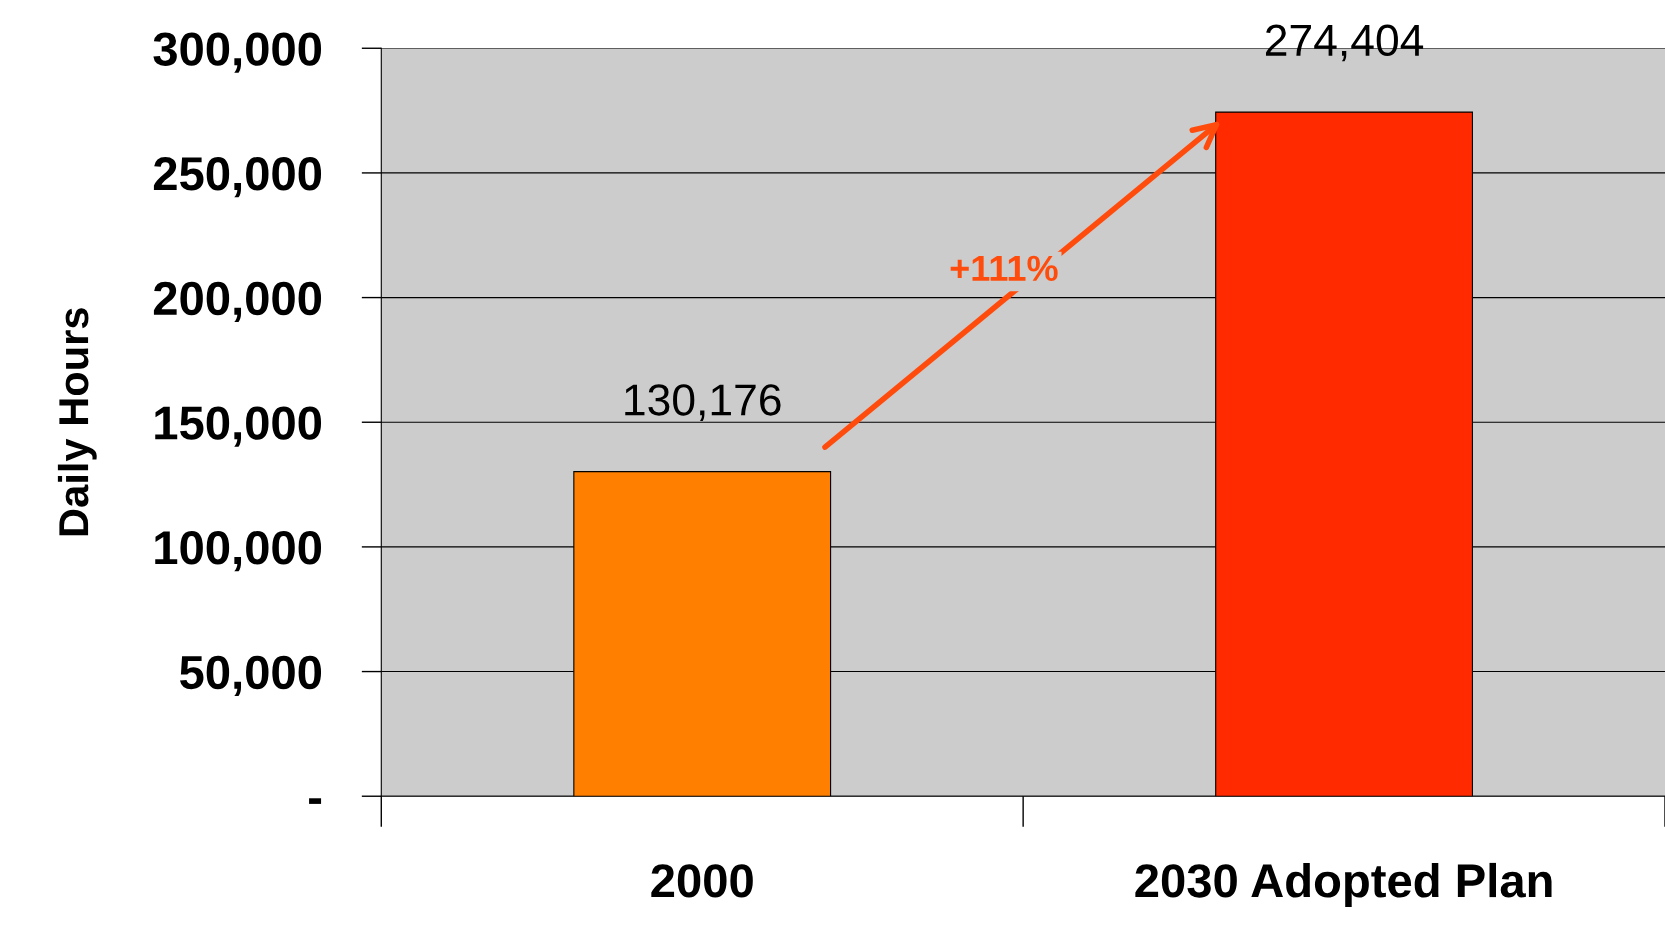  What do you see at coordinates (237, 301) in the screenshot?
I see `y-tick-label: 200,000` at bounding box center [237, 301].